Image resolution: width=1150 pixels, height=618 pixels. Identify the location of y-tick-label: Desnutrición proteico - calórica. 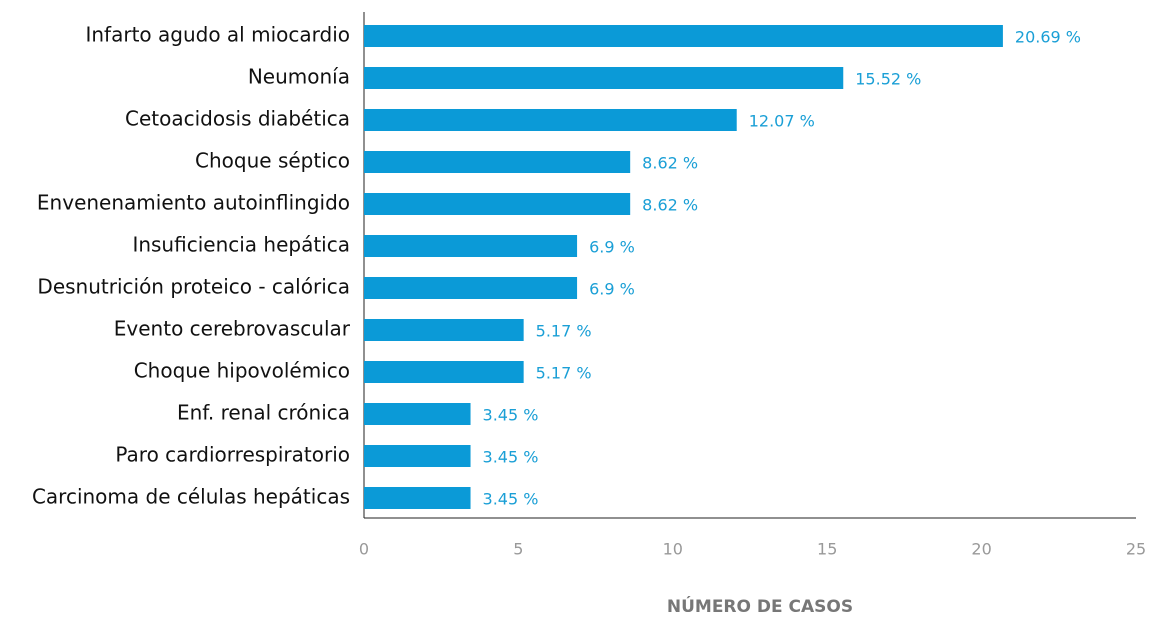
(193, 287).